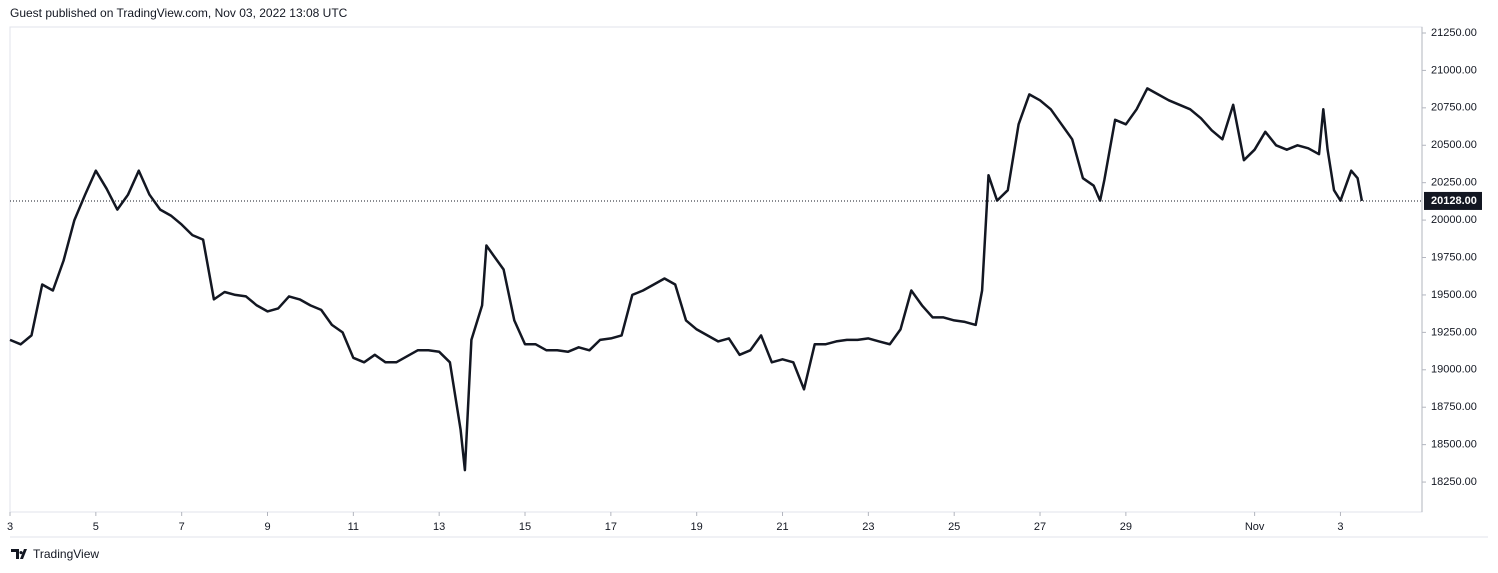 The image size is (1498, 573). I want to click on y-tick-label: 19500.00, so click(1454, 295).